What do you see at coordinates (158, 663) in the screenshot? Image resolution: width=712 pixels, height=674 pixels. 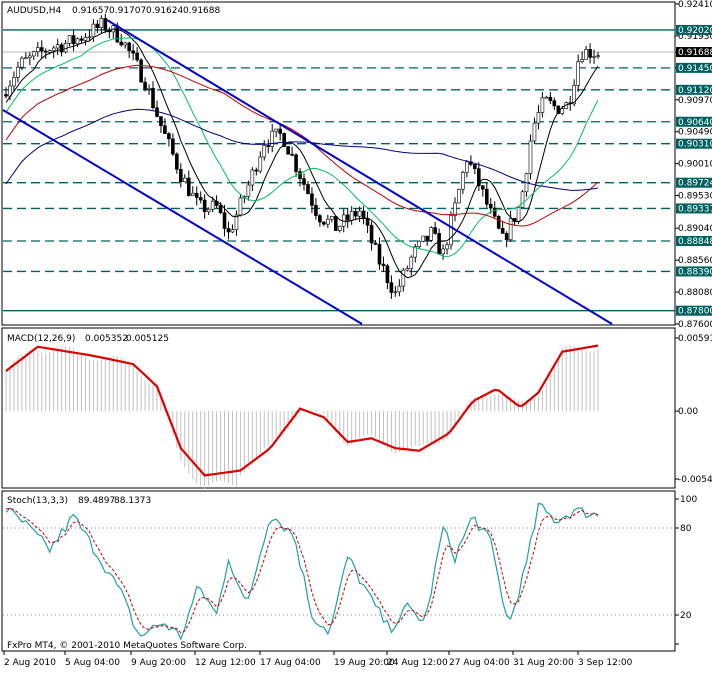 I see `x-tick-label: 9 Aug 20:00` at bounding box center [158, 663].